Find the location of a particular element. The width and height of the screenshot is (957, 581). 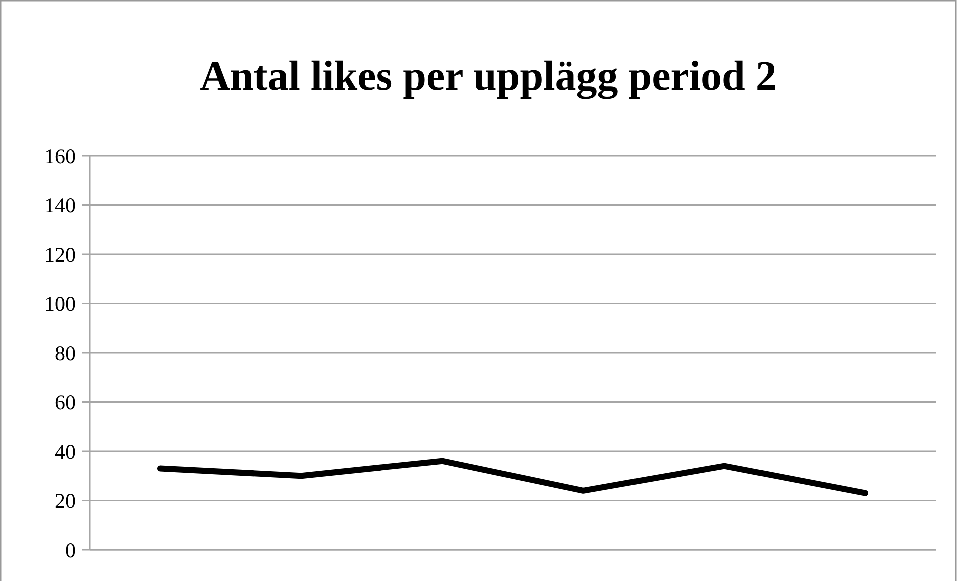

y-tick-label: 100 is located at coordinates (60, 304).